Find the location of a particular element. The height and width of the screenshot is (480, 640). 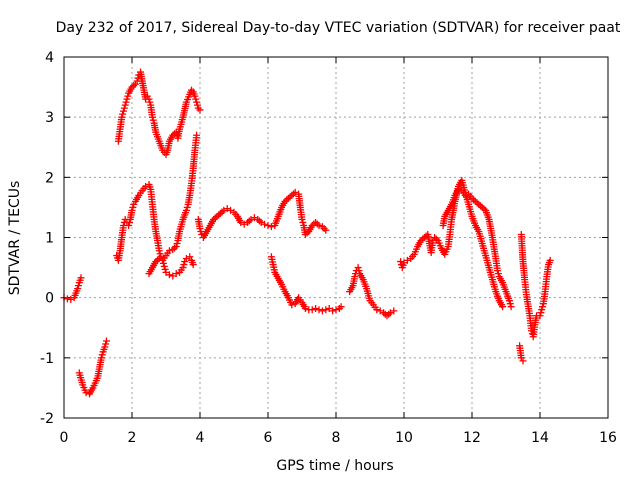

x-tick-label: 6 is located at coordinates (268, 438).